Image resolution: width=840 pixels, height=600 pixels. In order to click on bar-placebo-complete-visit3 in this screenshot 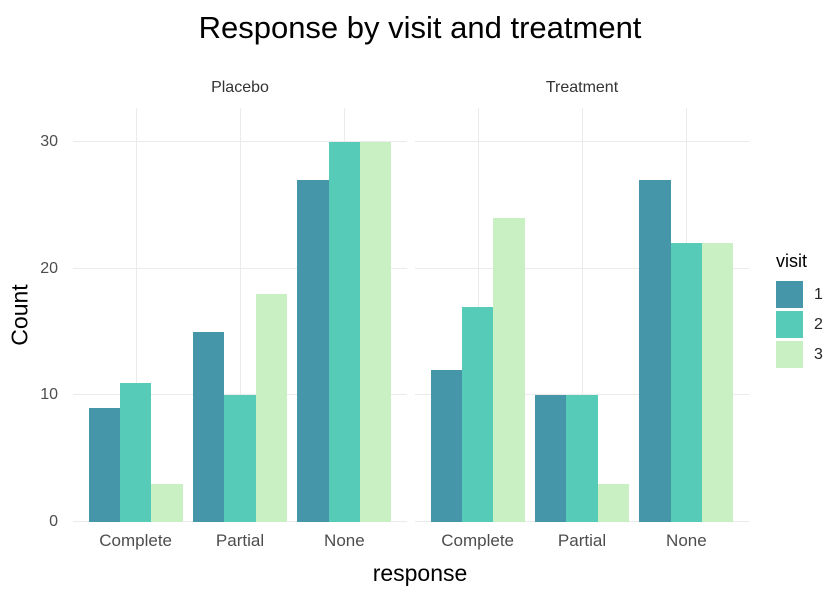, I will do `click(167, 503)`.